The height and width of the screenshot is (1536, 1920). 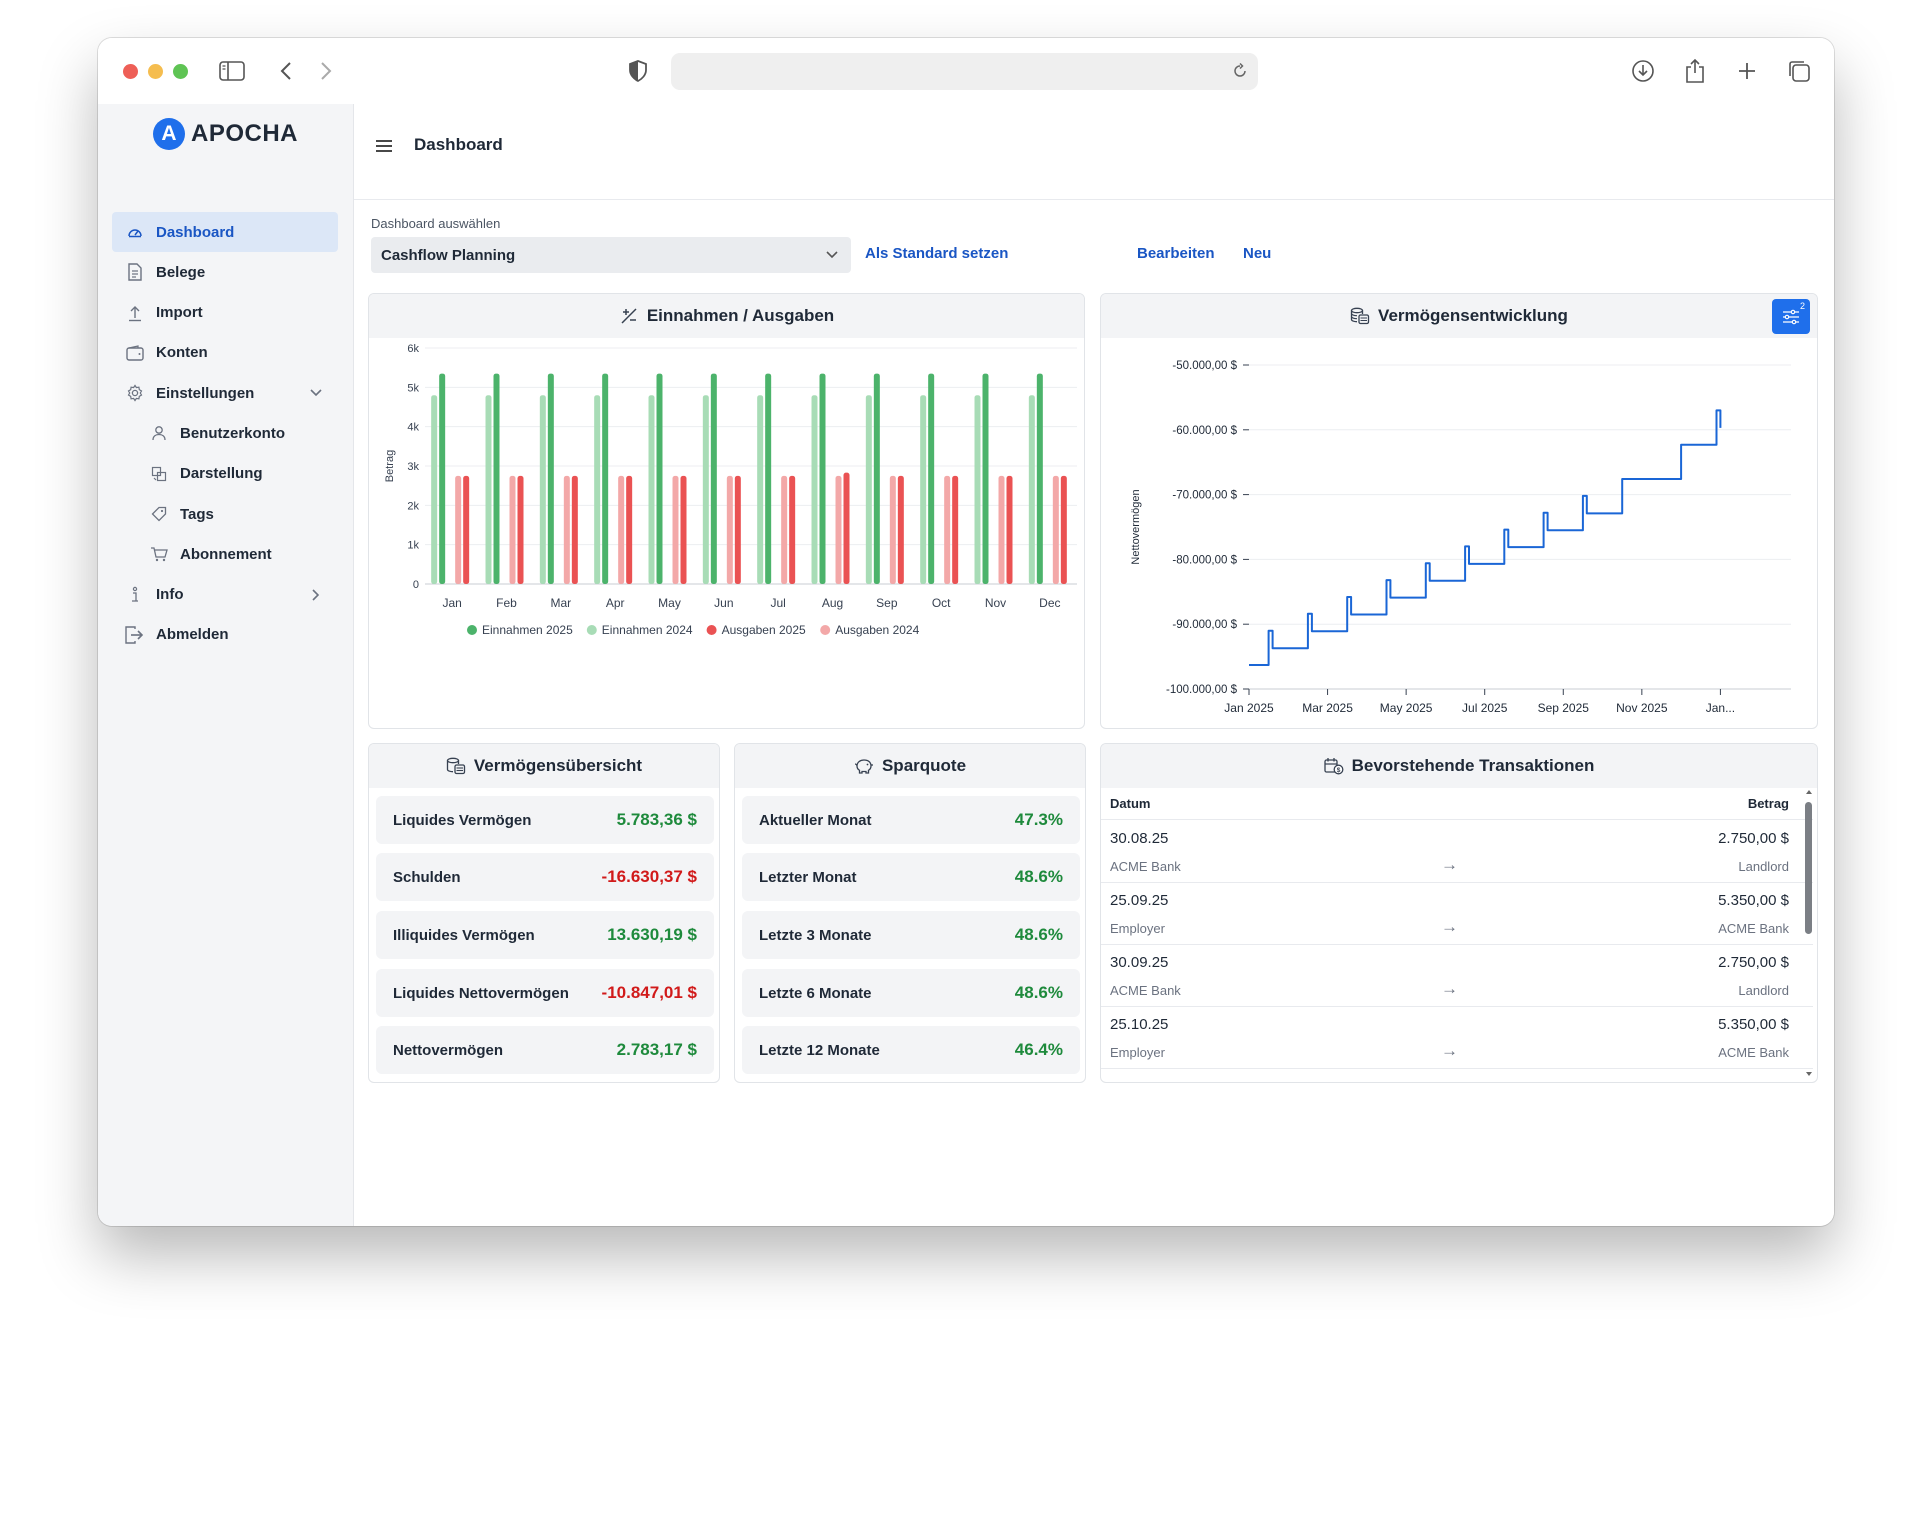 What do you see at coordinates (1176, 253) in the screenshot?
I see `edit-button: Bearbeiten` at bounding box center [1176, 253].